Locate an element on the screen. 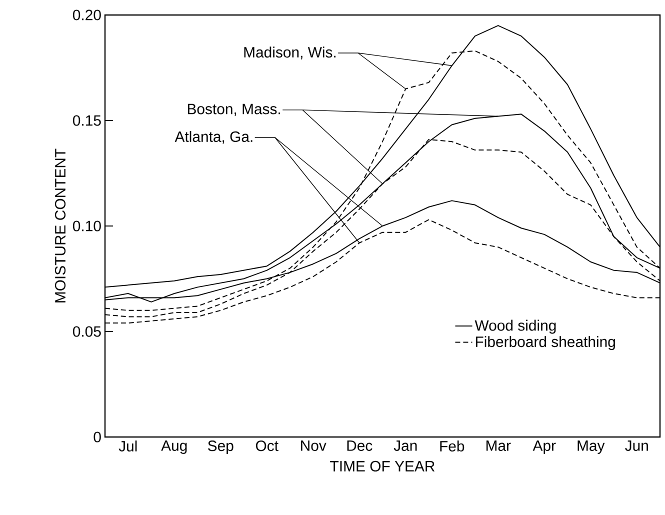 This screenshot has width=665, height=515. annotation: Atlanta, Ga. is located at coordinates (213, 137).